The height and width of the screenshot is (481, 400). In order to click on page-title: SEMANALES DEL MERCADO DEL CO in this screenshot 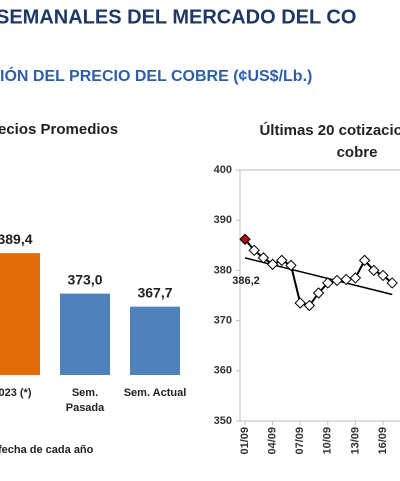, I will do `click(178, 17)`.